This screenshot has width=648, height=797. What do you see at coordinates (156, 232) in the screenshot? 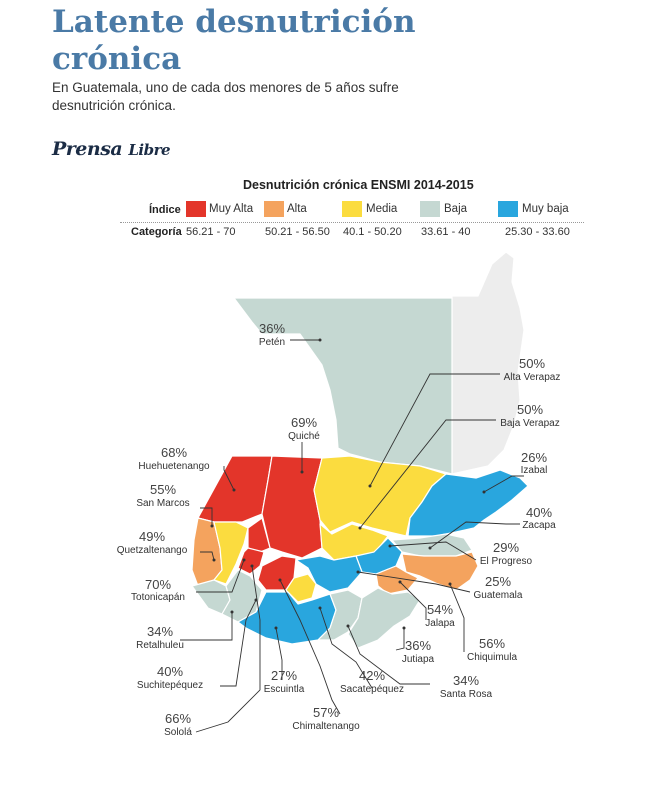
I see `legend-categoria-label: Categoría` at bounding box center [156, 232].